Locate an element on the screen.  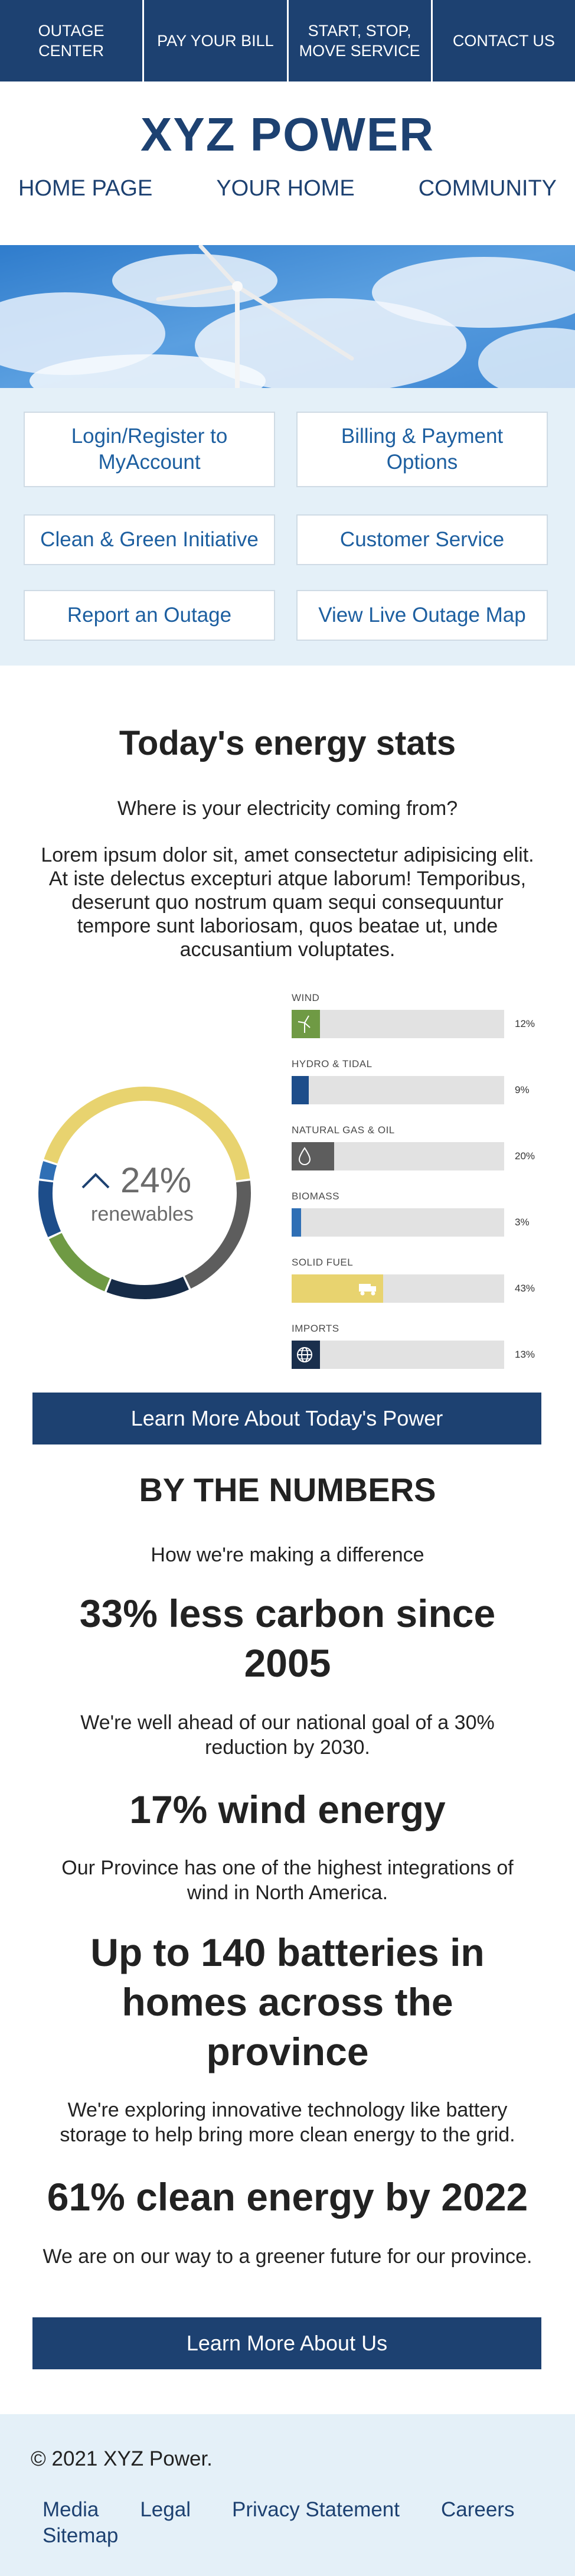
renewables-label: renewables is located at coordinates (142, 1214).